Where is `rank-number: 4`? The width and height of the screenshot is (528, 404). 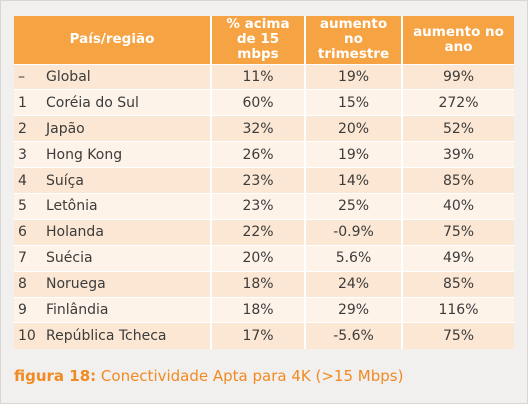
rank-number: 4 is located at coordinates (22, 180).